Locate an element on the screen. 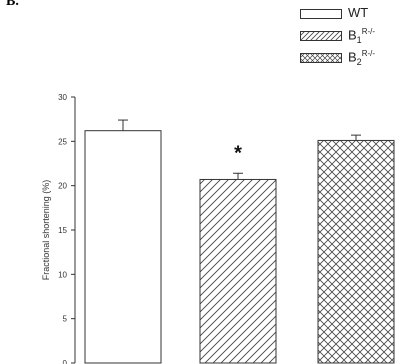 The height and width of the screenshot is (364, 414). y-tick-label-10: 10 is located at coordinates (62, 274).